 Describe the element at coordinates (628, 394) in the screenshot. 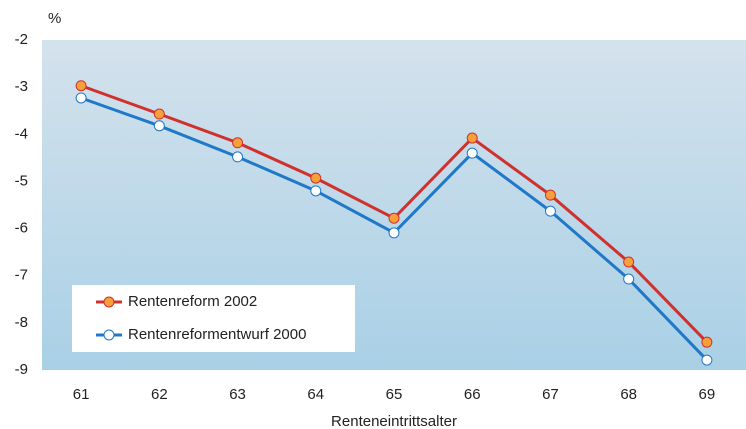

I see `x-tick-label: 68` at that location.